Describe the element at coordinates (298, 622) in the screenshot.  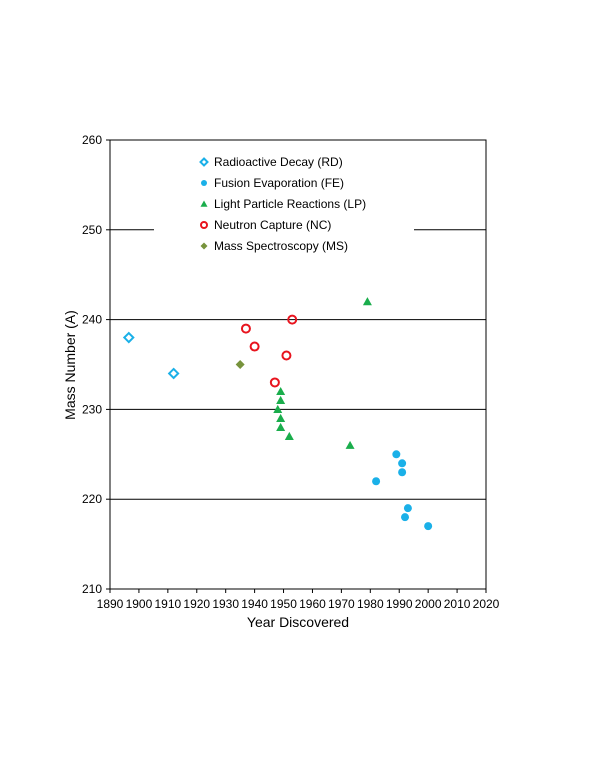
I see `x-axis-title: Year Discovered` at that location.